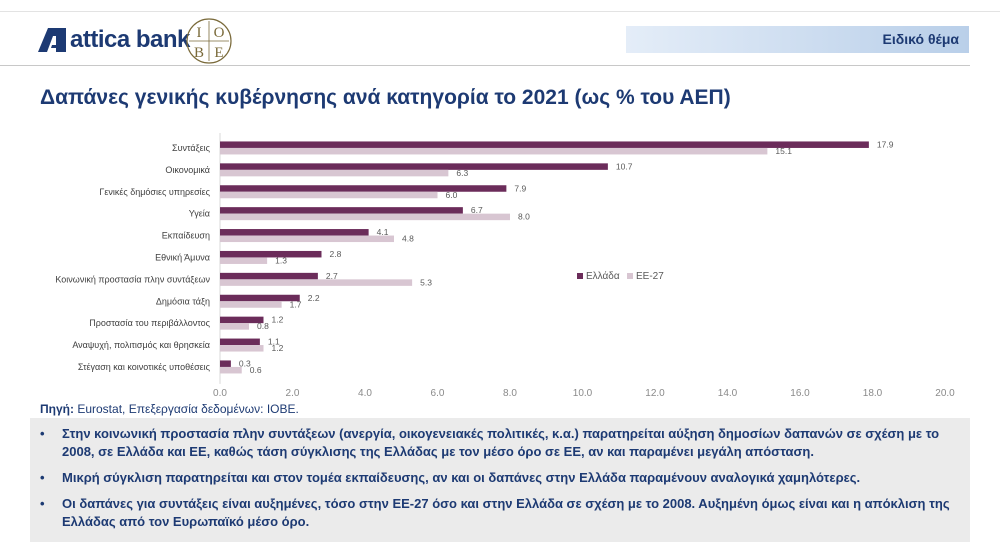 The image size is (1000, 547). I want to click on x-tick-label: 6.0, so click(438, 393).